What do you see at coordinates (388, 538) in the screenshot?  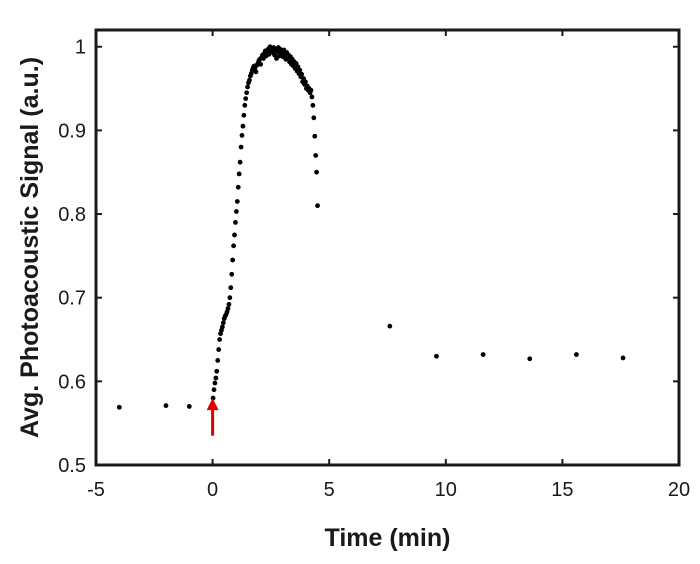 I see `x-axis-title: Time (min)` at bounding box center [388, 538].